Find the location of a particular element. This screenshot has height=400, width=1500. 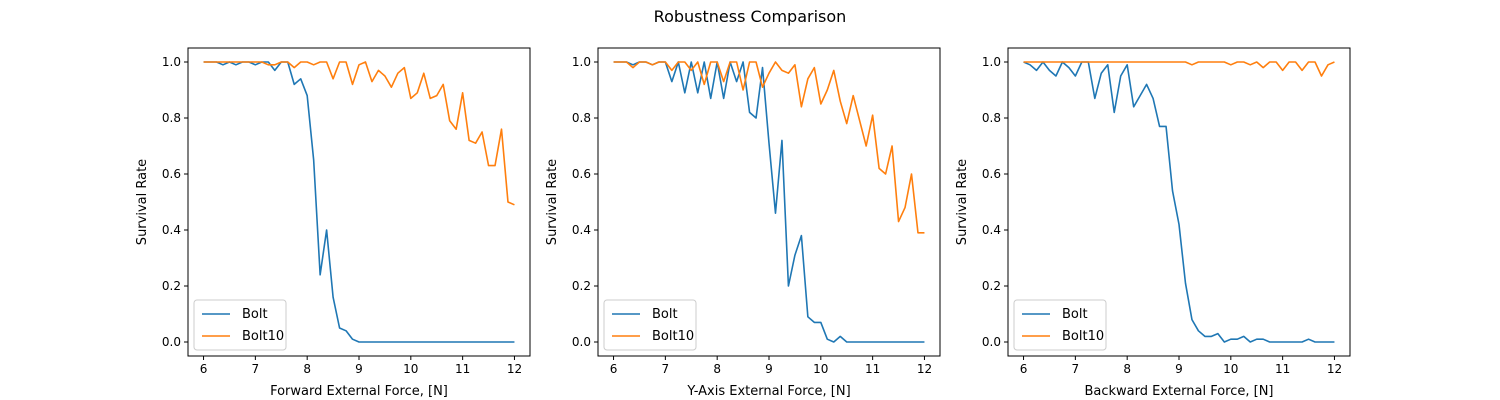

x-axis-label: Y-Axis External Force, [N] is located at coordinates (768, 391).